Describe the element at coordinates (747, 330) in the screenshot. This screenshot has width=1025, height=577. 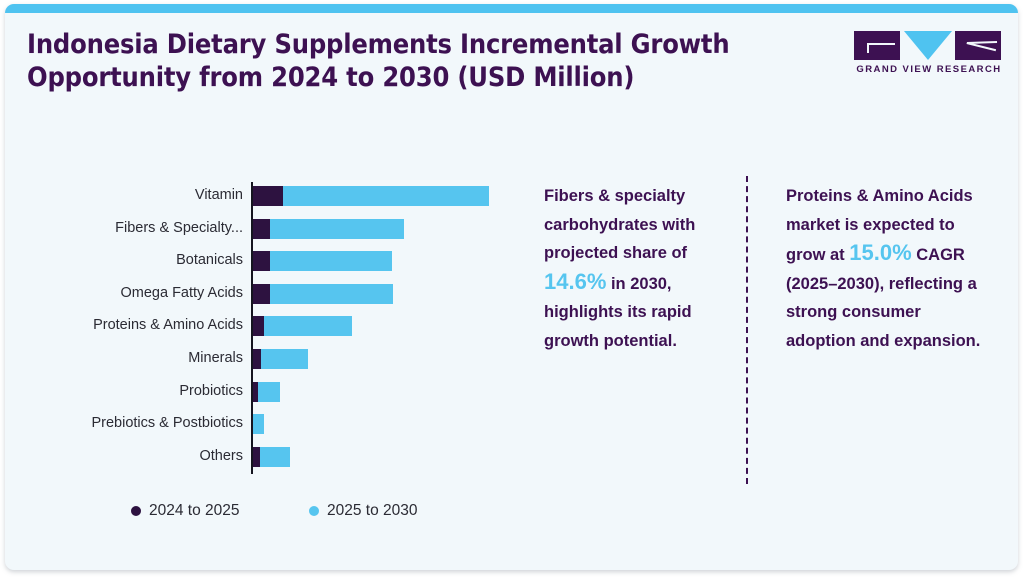
I see `vertical-dashed-divider` at that location.